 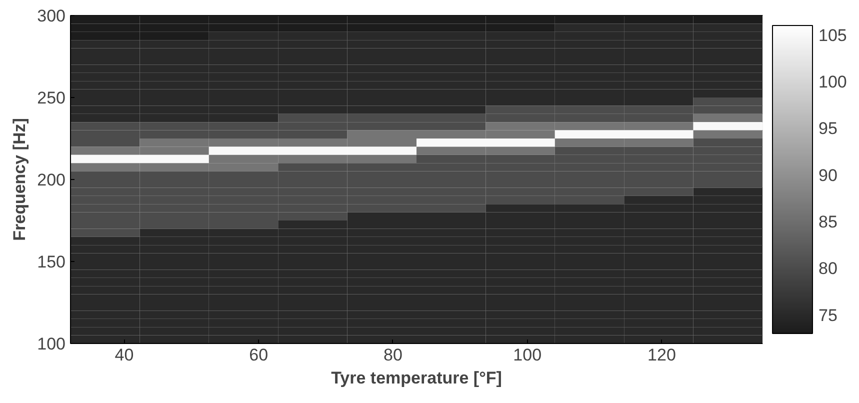 I want to click on y-tick-label: 150, so click(x=51, y=262).